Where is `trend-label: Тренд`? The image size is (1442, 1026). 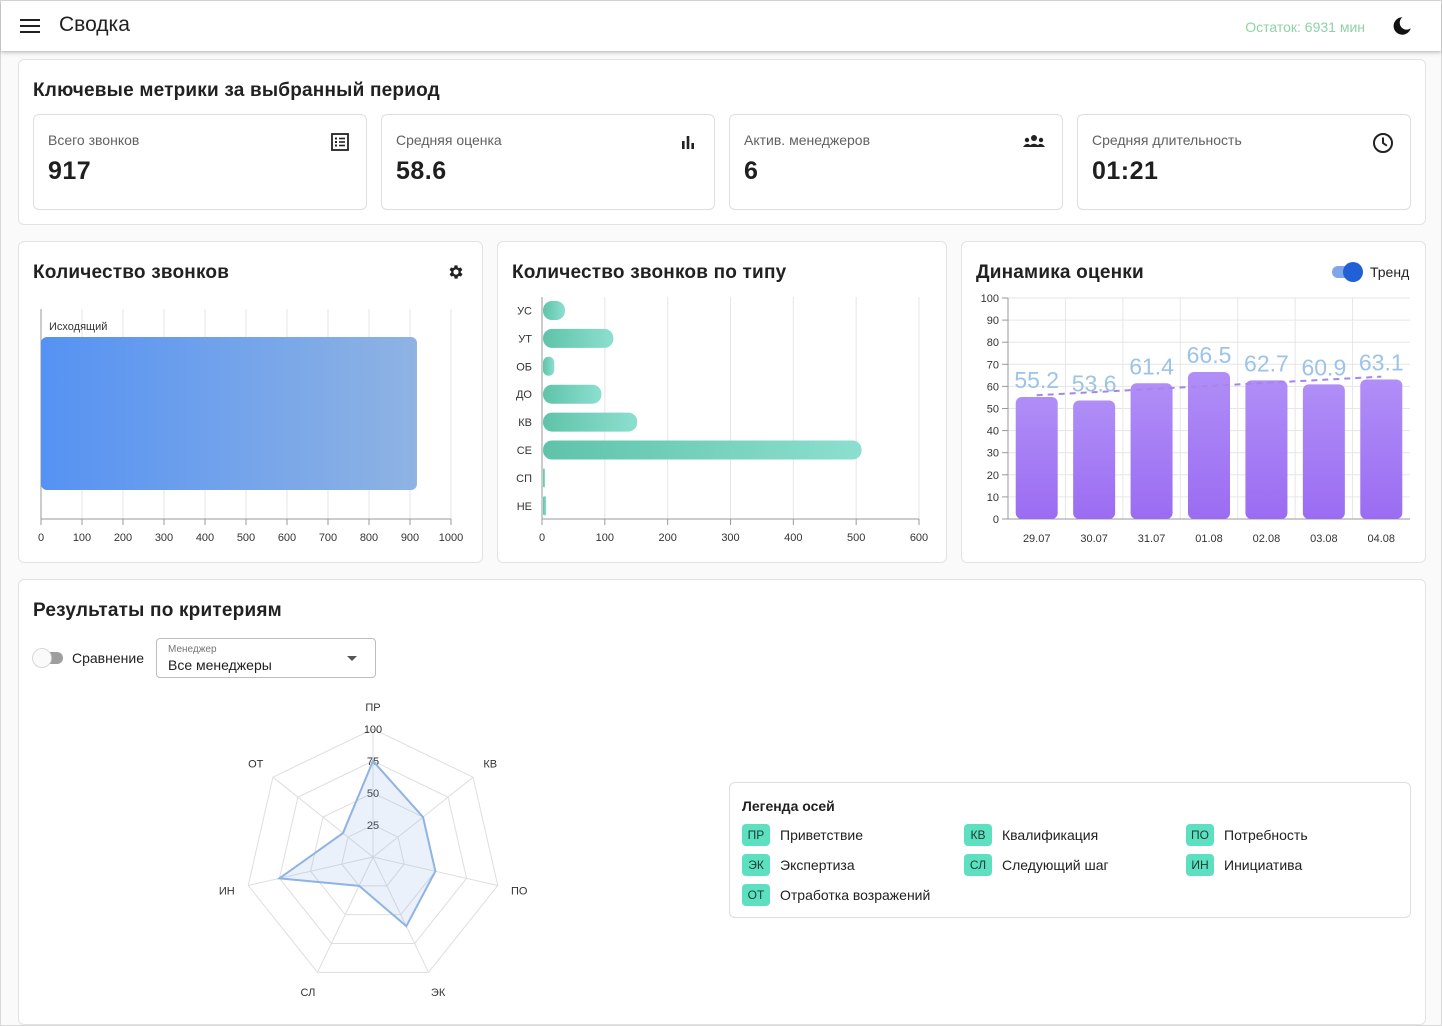 trend-label: Тренд is located at coordinates (1390, 272).